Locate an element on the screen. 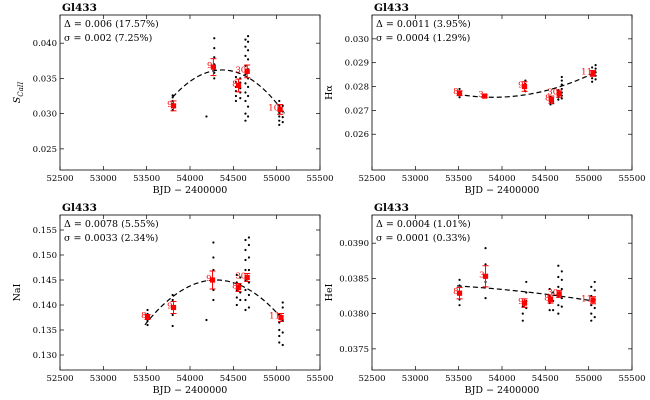 The height and width of the screenshot is (400, 650). panel-title: Gl433 is located at coordinates (391, 8).